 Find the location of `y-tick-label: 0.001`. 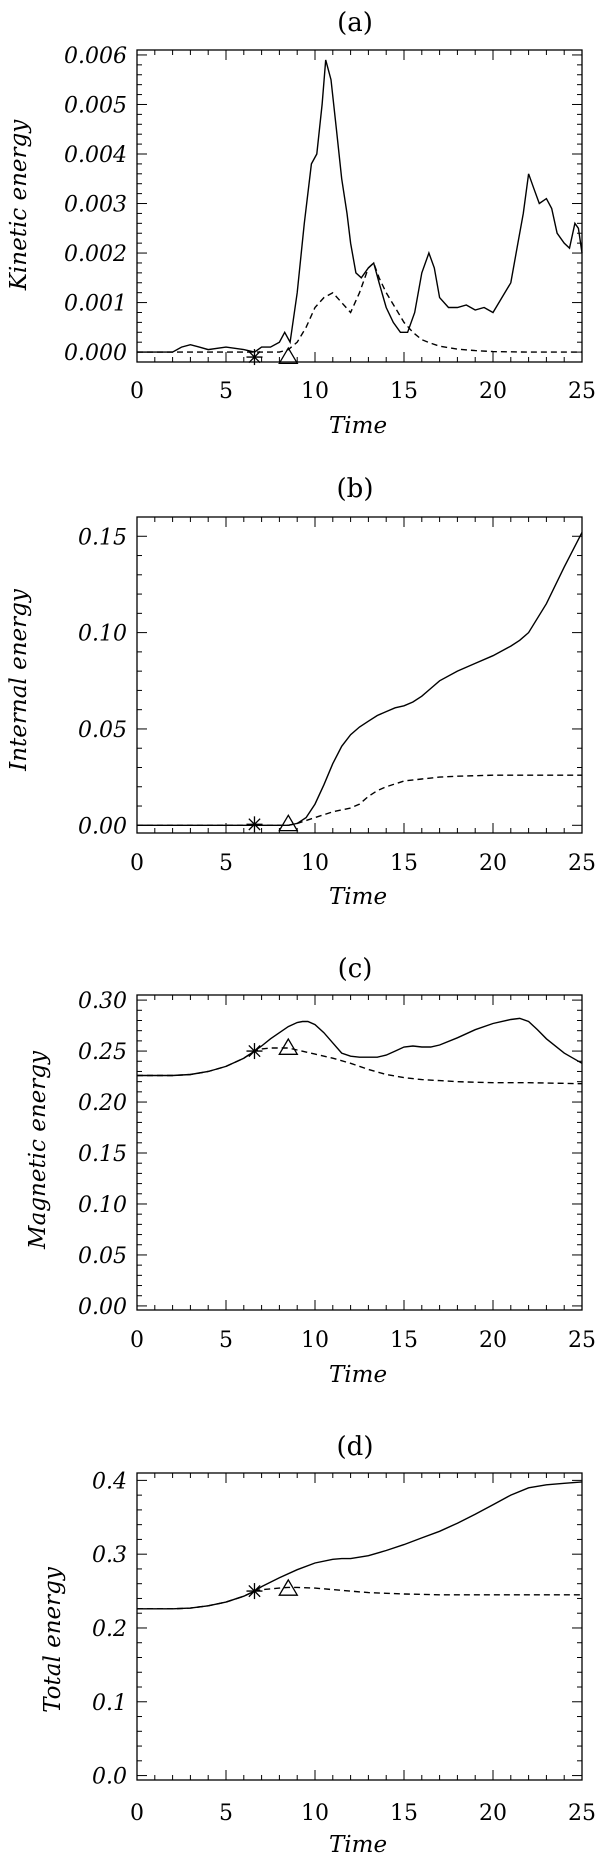

y-tick-label: 0.001 is located at coordinates (95, 304).